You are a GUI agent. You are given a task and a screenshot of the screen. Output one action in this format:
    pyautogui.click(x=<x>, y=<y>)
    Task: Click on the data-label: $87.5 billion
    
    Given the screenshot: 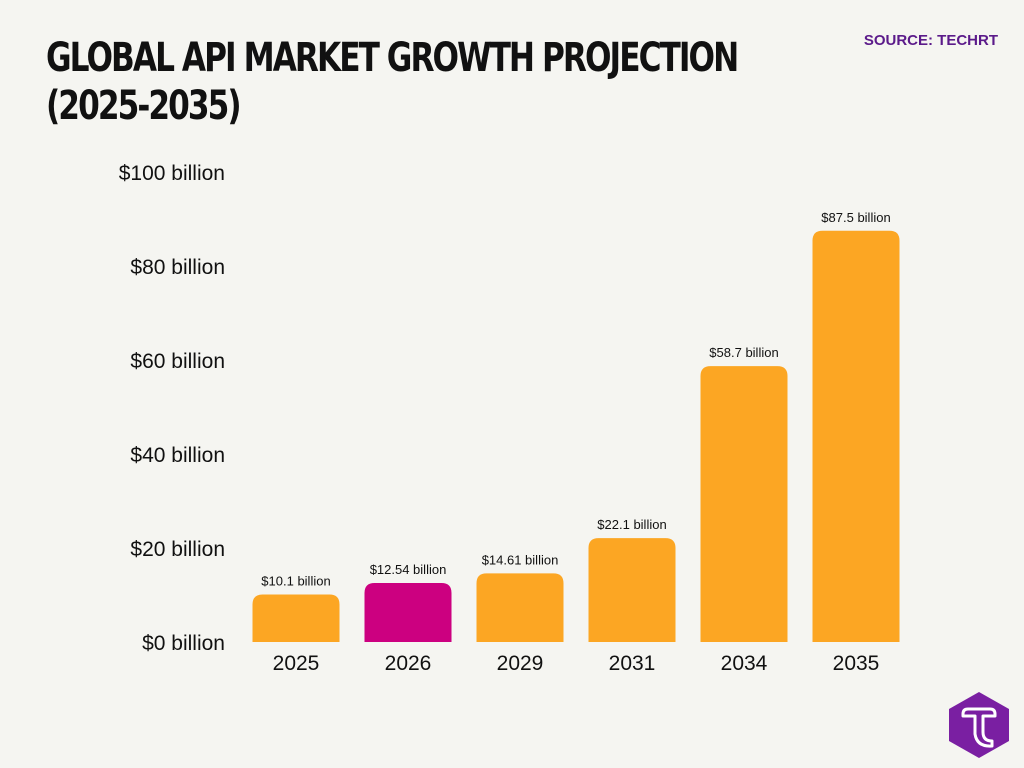 What is the action you would take?
    pyautogui.click(x=855, y=217)
    